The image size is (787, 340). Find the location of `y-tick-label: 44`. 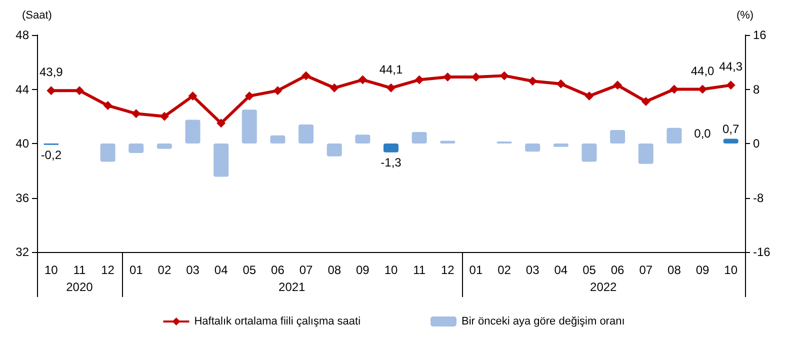

y-tick-label: 44 is located at coordinates (23, 89).